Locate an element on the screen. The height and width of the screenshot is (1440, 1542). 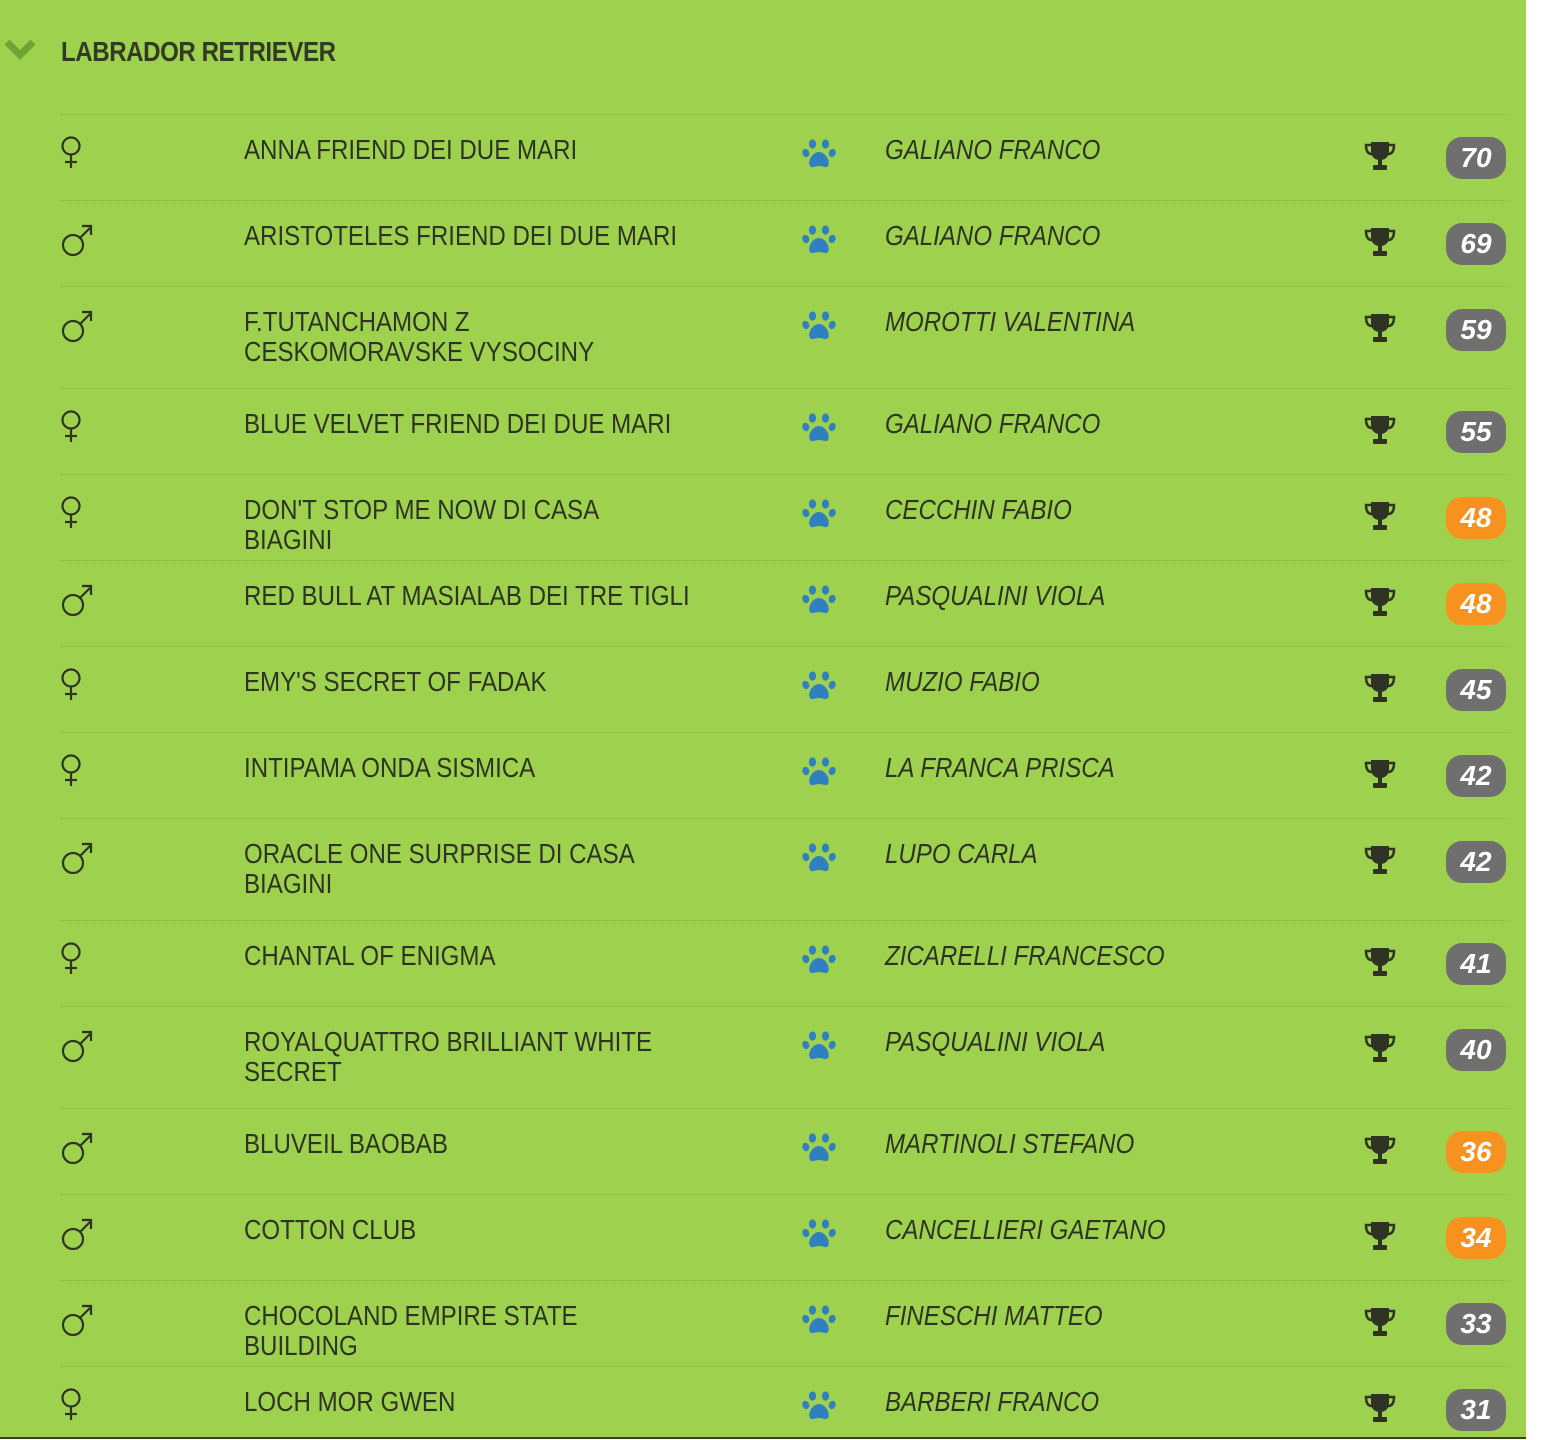
score-badge: 69 is located at coordinates (1476, 244).